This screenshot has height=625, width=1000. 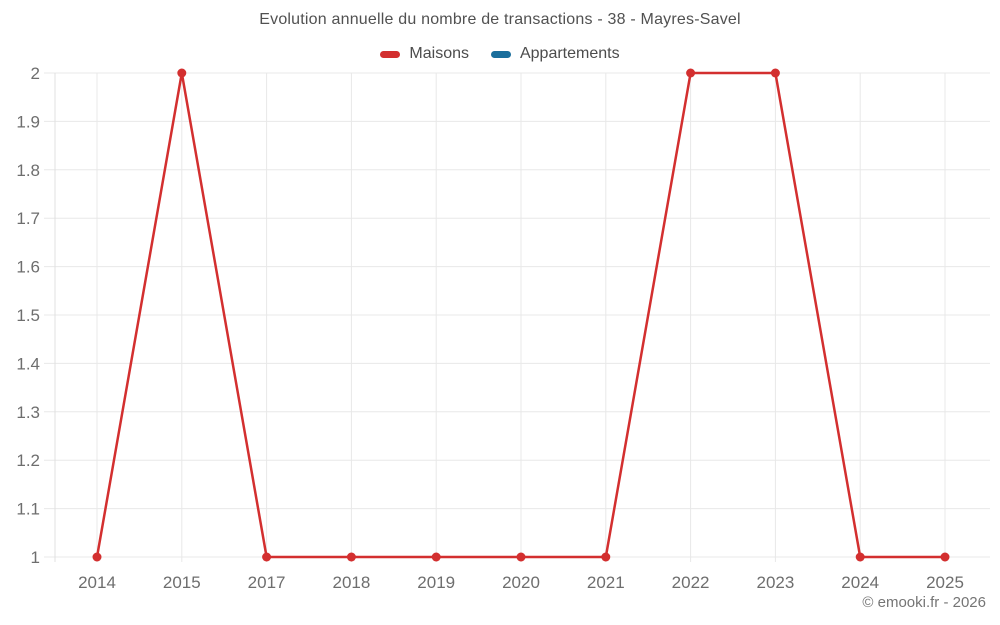 What do you see at coordinates (28, 460) in the screenshot?
I see `y-axis-tick-label: 1.2` at bounding box center [28, 460].